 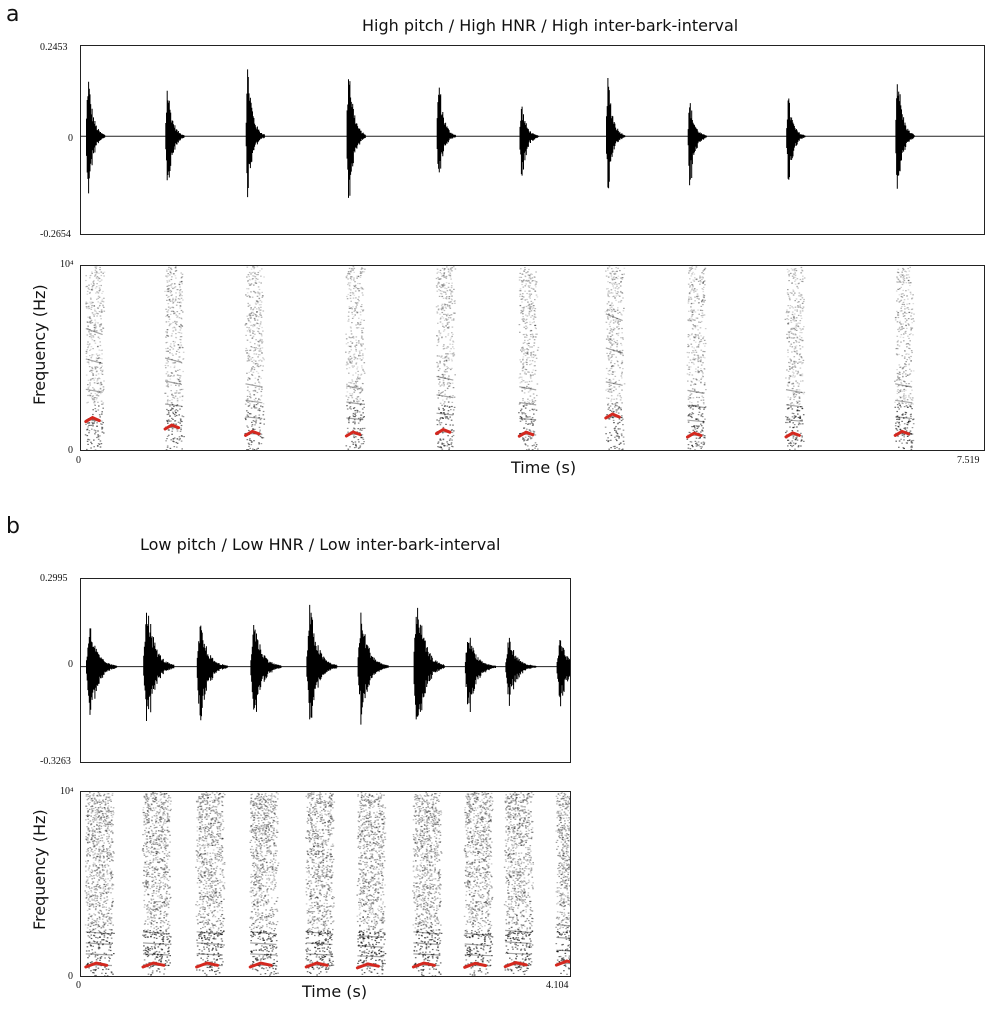 I want to click on waveform-a-ytick-zero: 0, so click(x=70, y=138).